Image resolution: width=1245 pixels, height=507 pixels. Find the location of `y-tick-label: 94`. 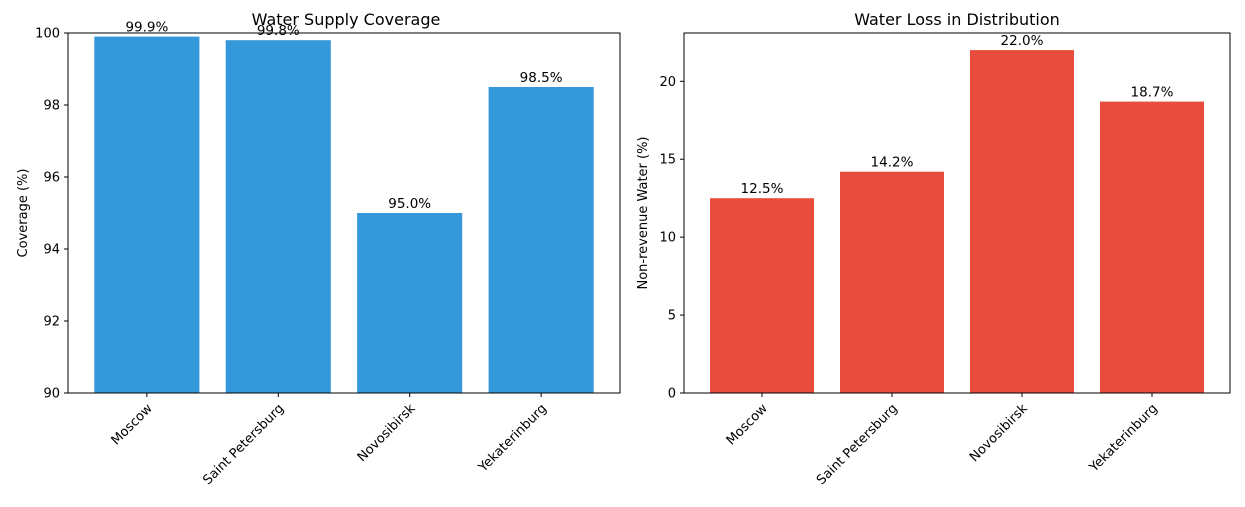

y-tick-label: 94 is located at coordinates (51, 250).